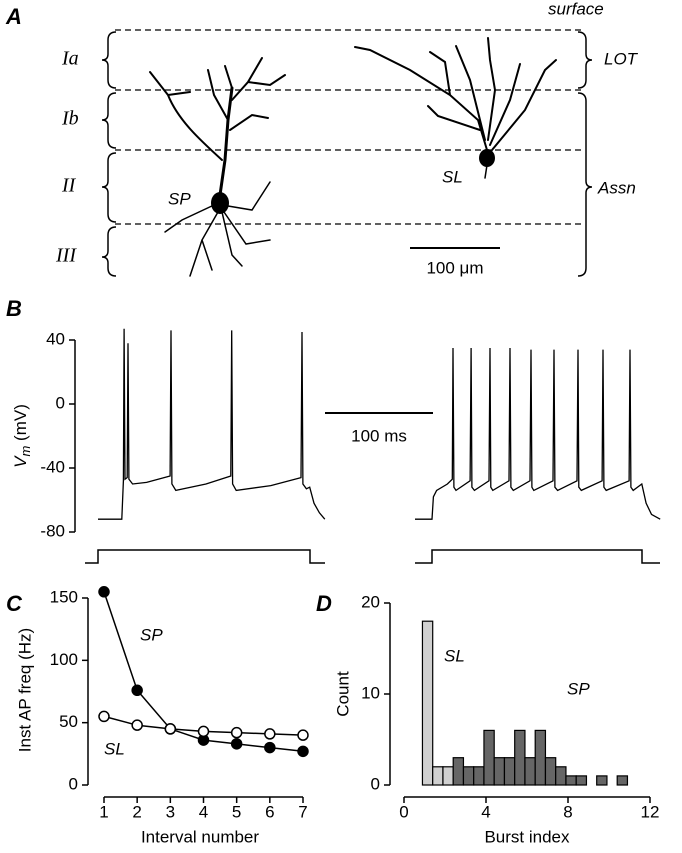 This screenshot has width=682, height=853. Describe the element at coordinates (403, 811) in the screenshot. I see `x-tick-label: 0` at that location.